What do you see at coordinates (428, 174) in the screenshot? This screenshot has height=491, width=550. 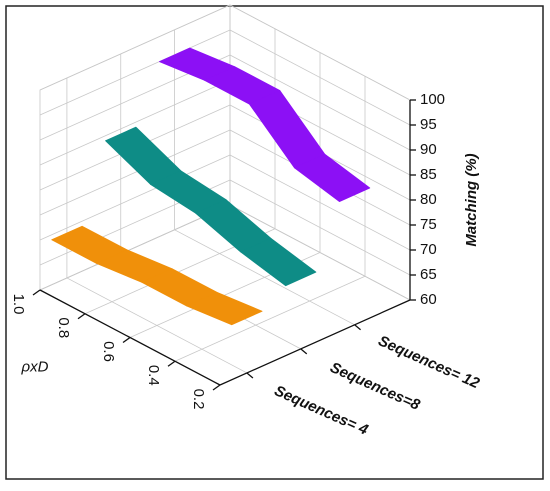 I see `z-tick-label: 85` at bounding box center [428, 174].